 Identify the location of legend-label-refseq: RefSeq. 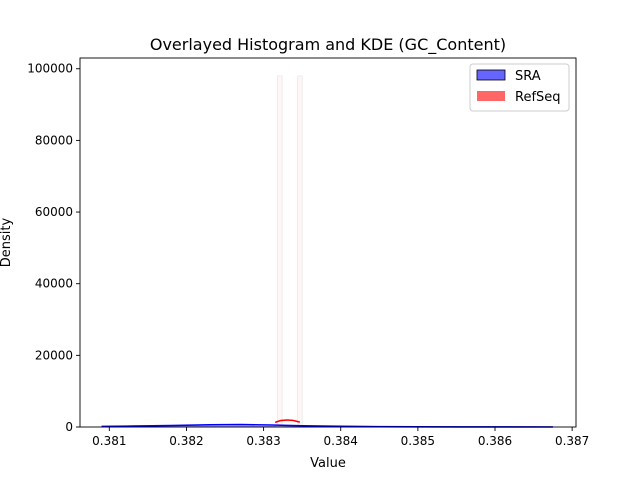
(538, 97).